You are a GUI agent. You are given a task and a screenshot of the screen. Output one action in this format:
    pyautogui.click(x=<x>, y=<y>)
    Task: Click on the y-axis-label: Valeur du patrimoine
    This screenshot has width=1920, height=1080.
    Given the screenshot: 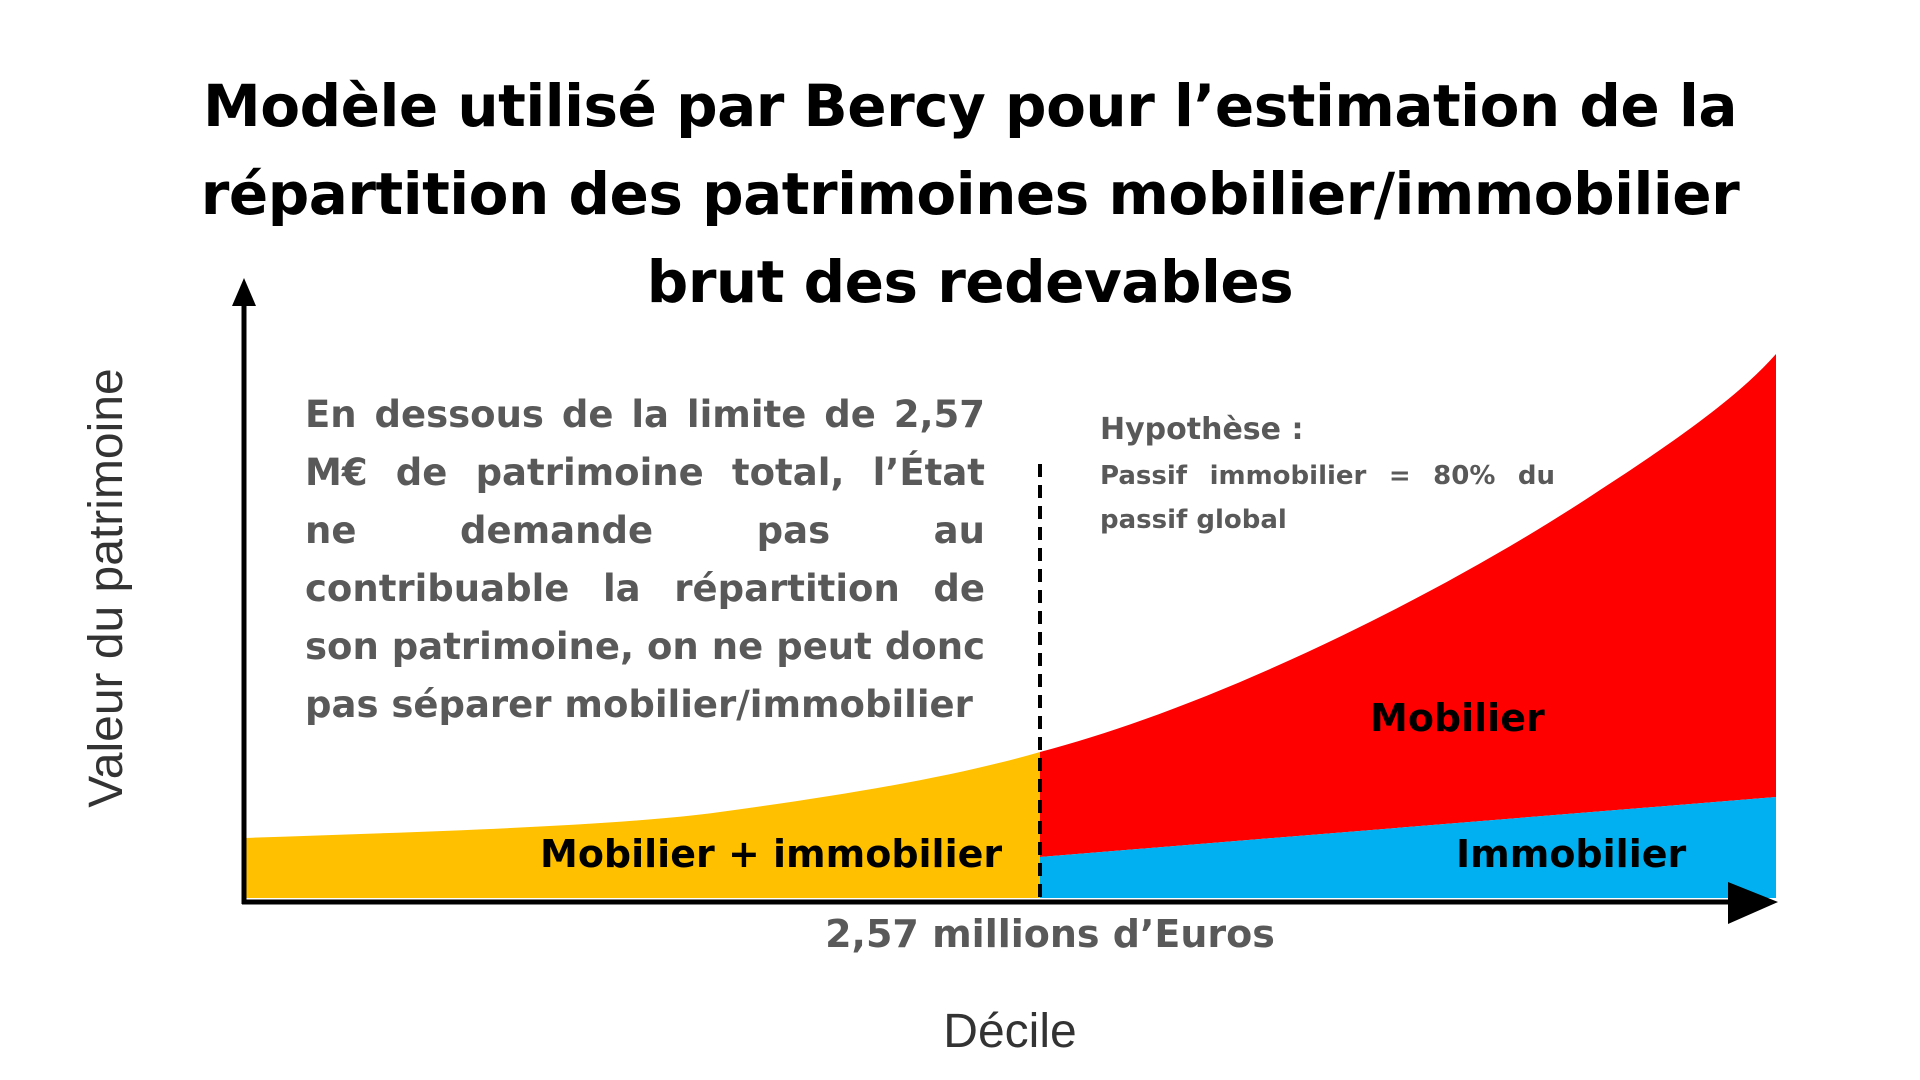 What is the action you would take?
    pyautogui.click(x=106, y=588)
    